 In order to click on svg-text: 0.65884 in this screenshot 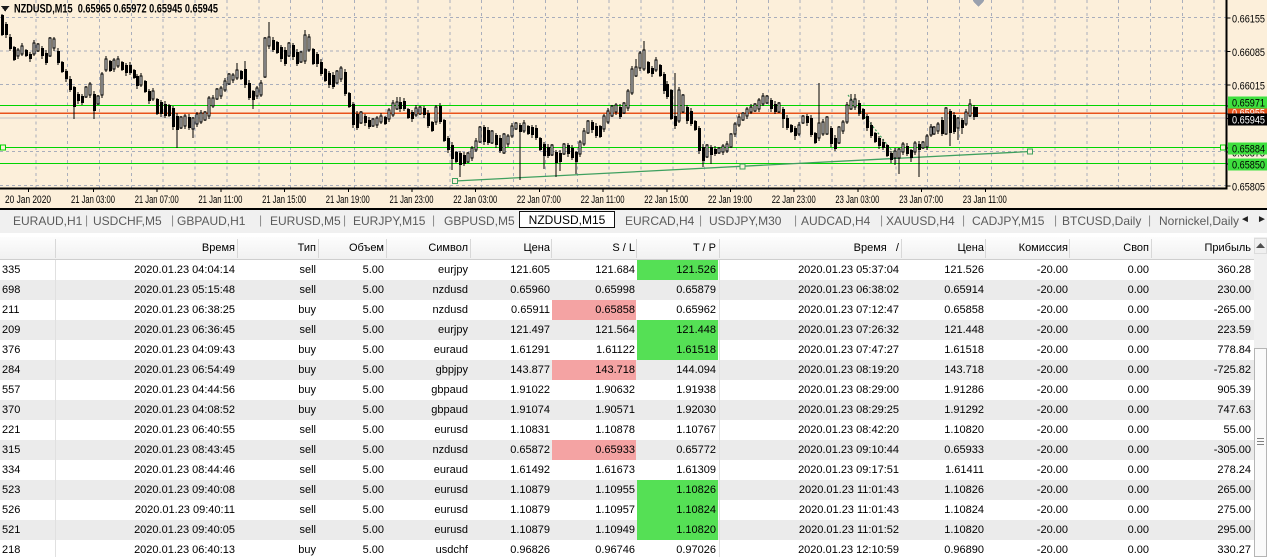, I will do `click(1248, 149)`.